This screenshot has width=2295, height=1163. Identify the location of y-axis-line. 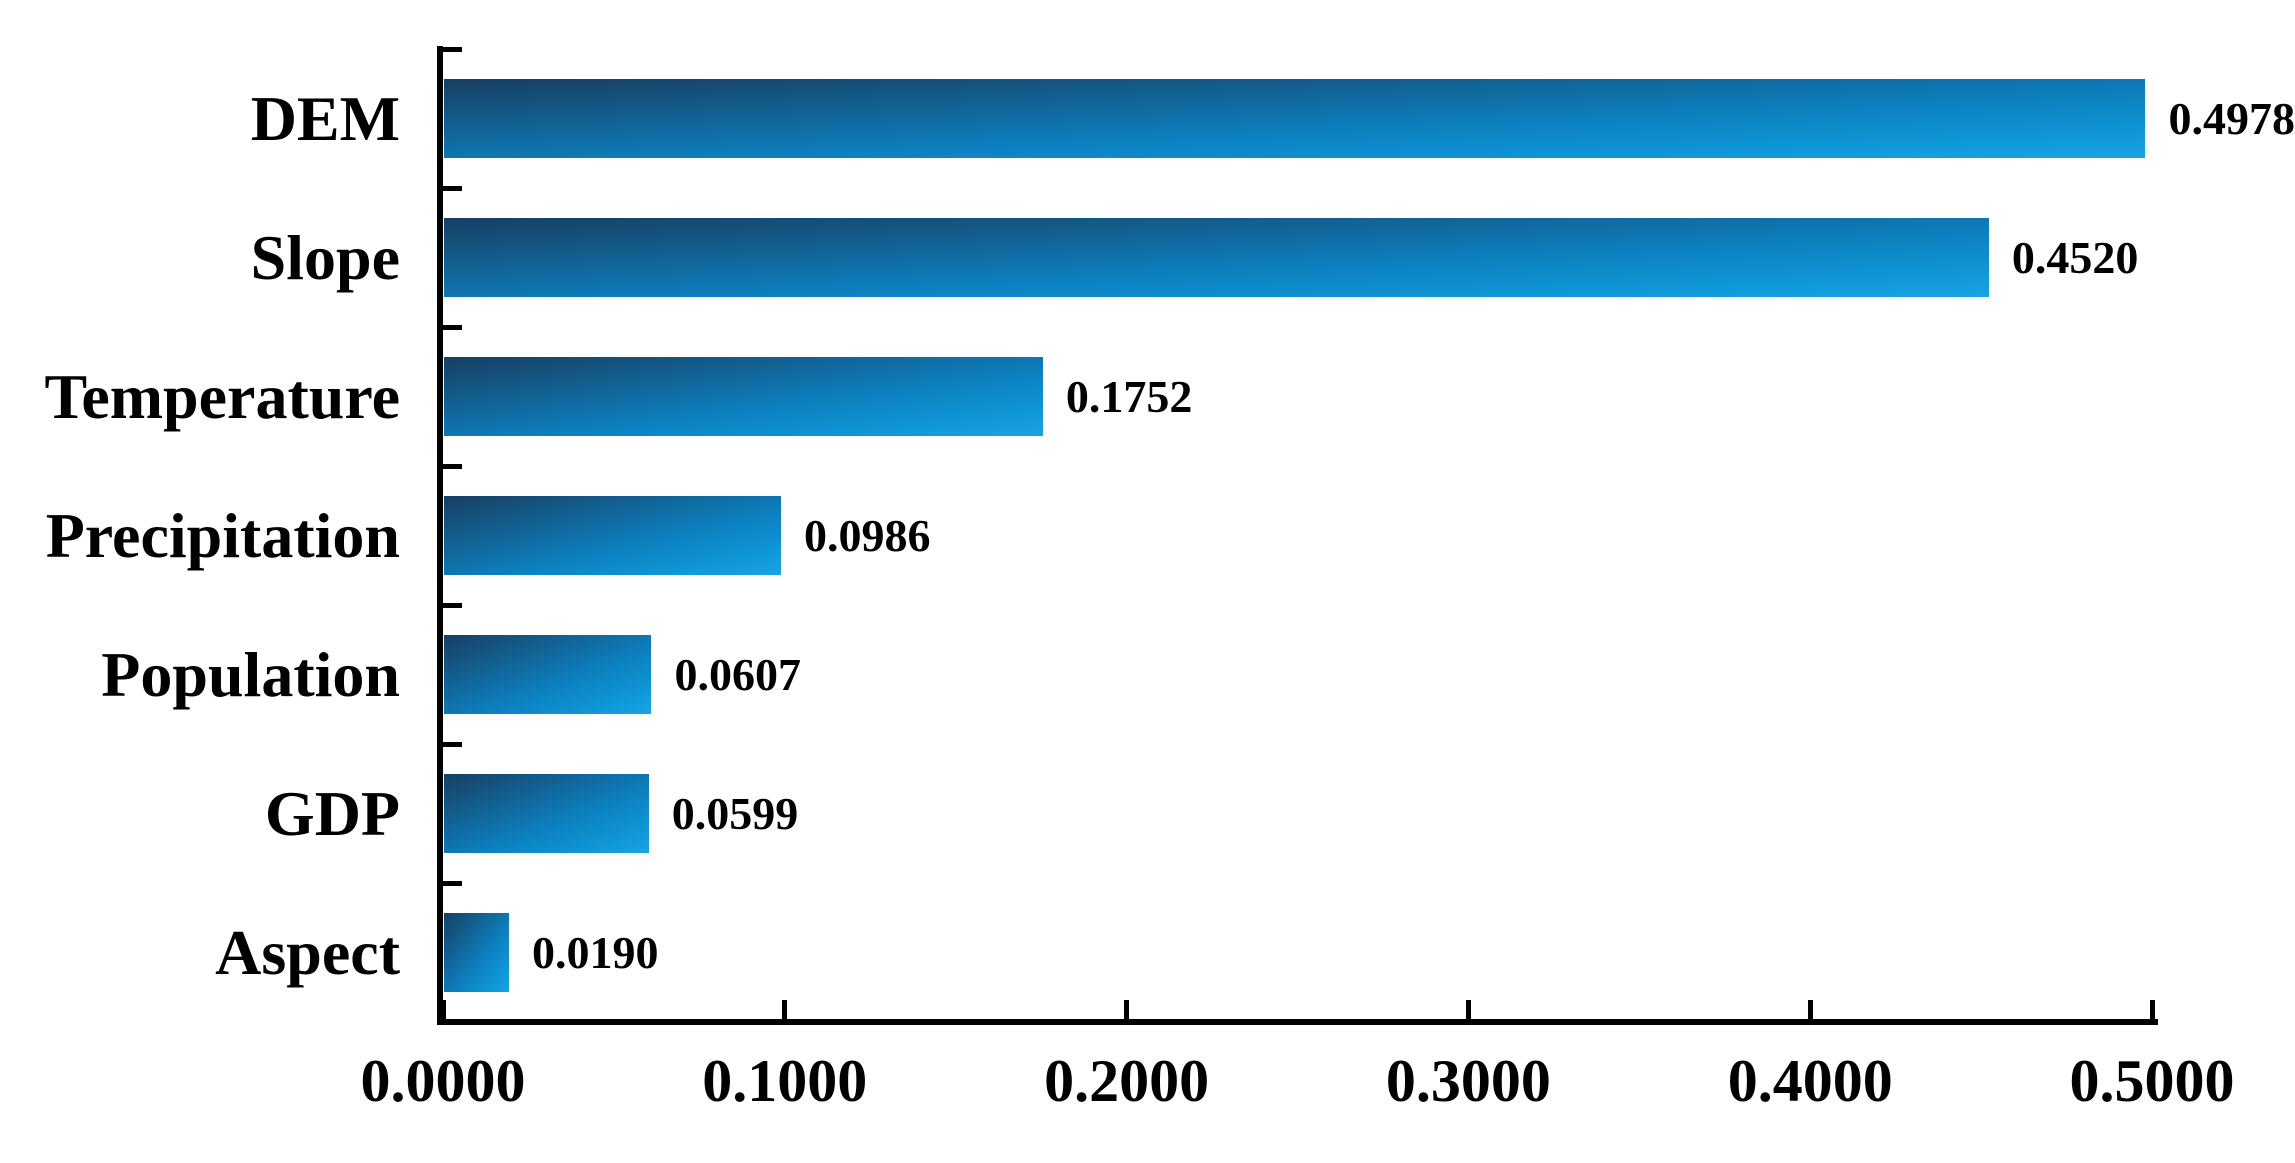
(440, 535).